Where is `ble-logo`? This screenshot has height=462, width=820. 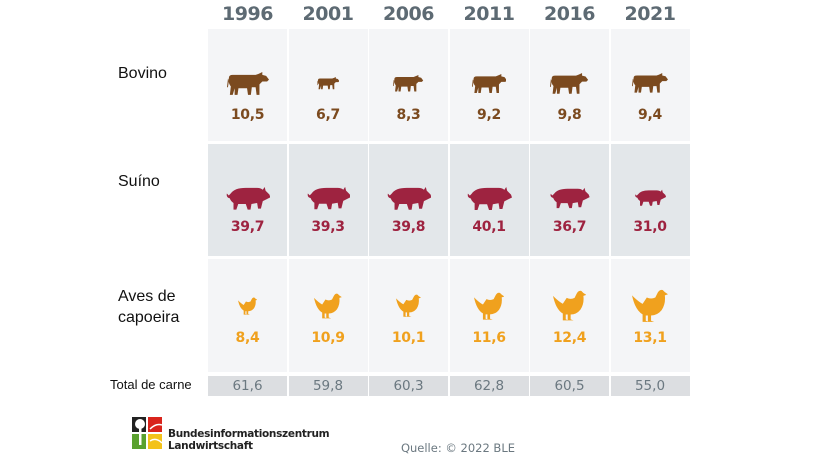
ble-logo is located at coordinates (147, 433).